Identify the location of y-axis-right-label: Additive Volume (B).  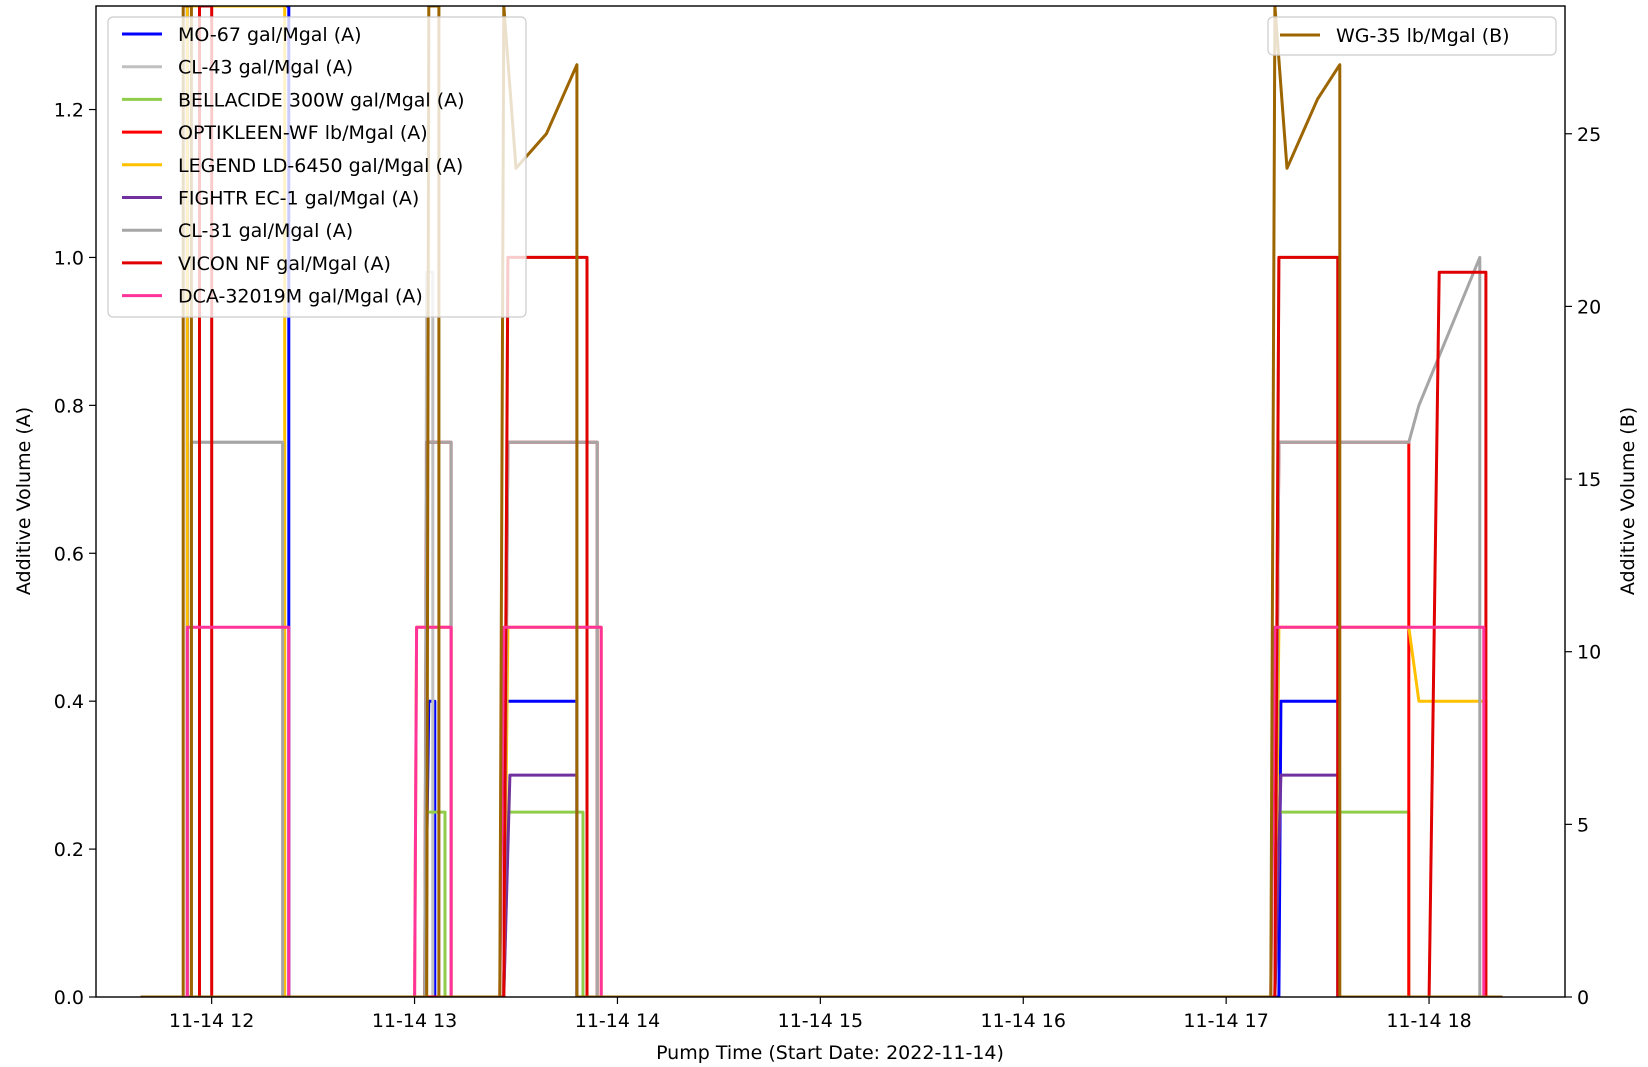
(1628, 501).